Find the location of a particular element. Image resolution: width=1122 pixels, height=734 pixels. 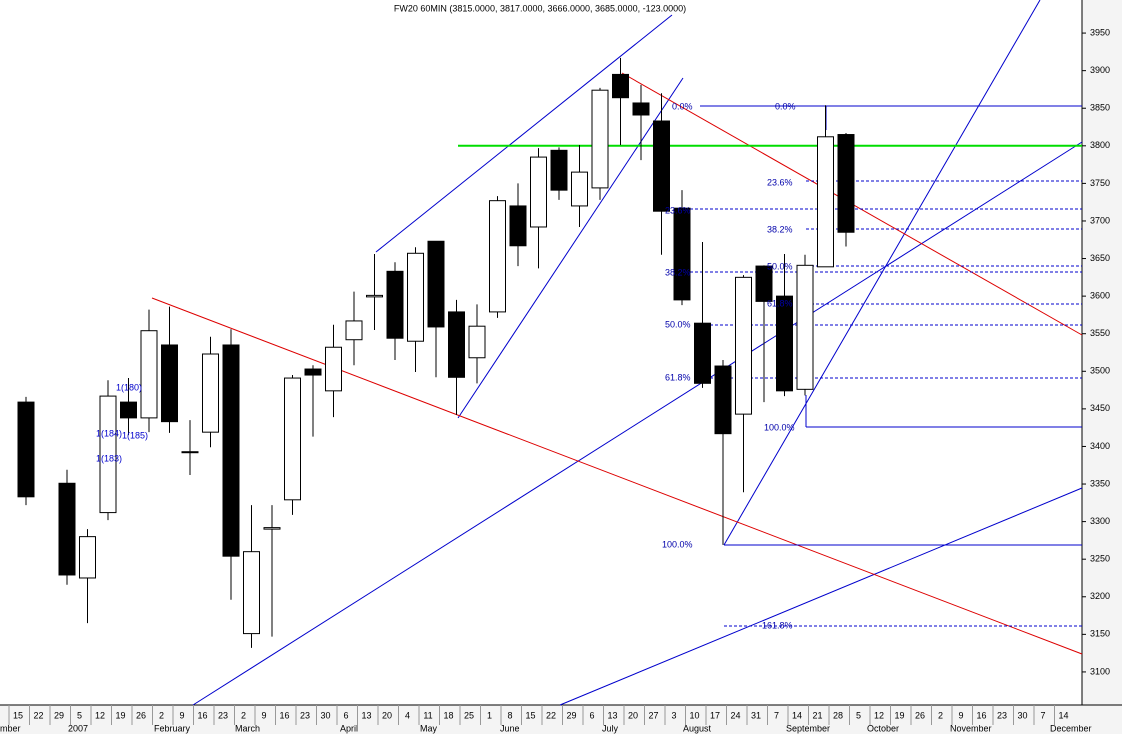

y-tick-label: 3400 is located at coordinates (1100, 446).